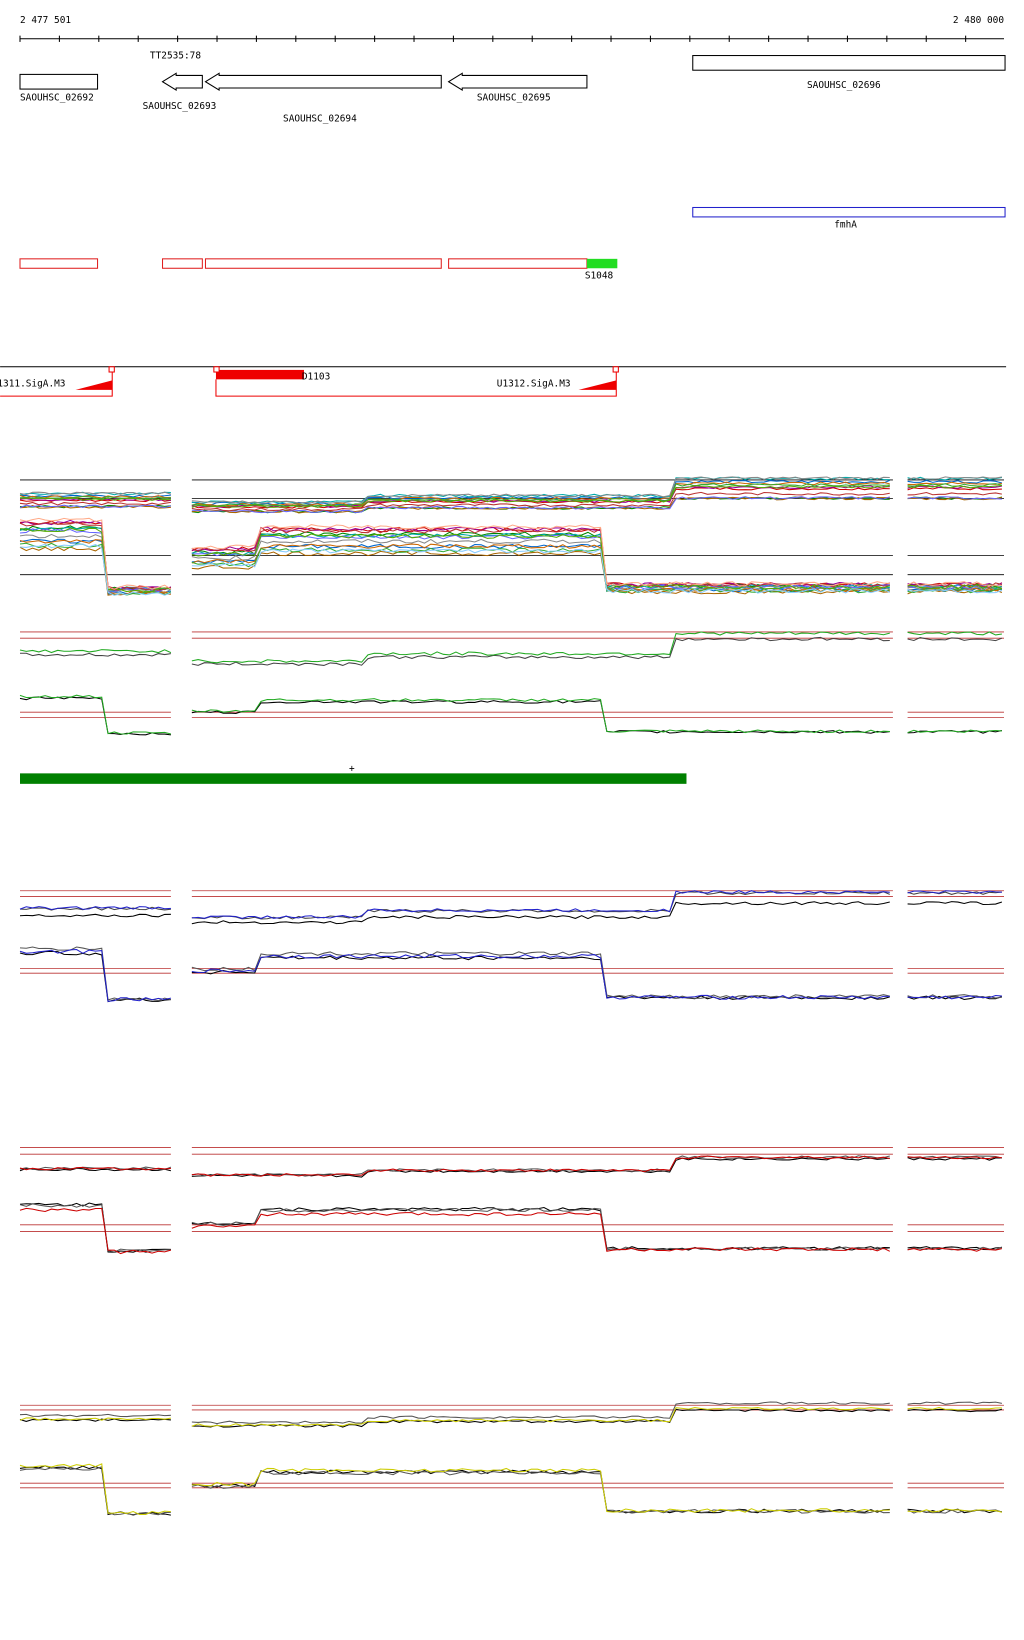 Image resolution: width=1024 pixels, height=1640 pixels. What do you see at coordinates (849, 212) in the screenshot?
I see `blue-feature` at bounding box center [849, 212].